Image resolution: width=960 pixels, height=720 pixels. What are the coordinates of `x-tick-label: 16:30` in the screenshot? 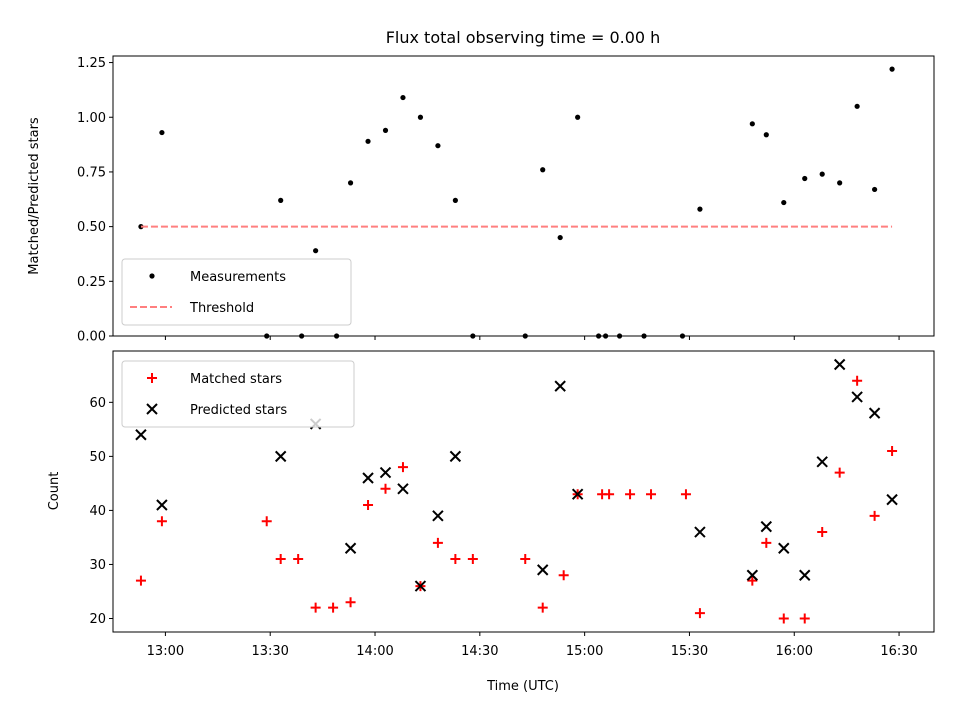 It's located at (898, 651).